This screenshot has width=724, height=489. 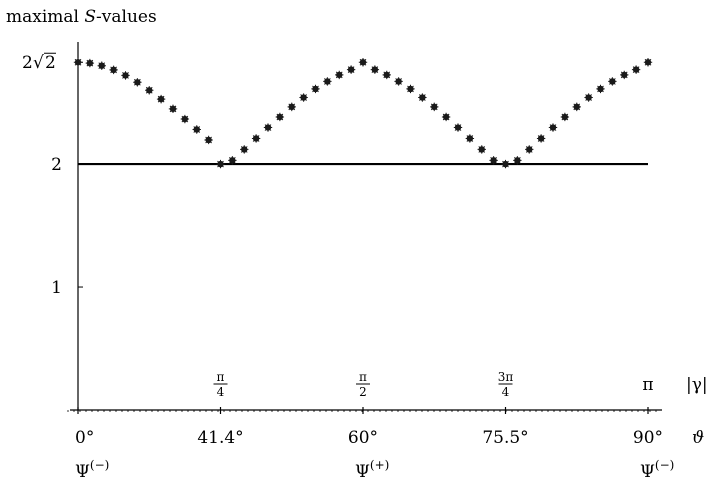 I want to click on gamma-axis-label: |γ|, so click(x=697, y=385).